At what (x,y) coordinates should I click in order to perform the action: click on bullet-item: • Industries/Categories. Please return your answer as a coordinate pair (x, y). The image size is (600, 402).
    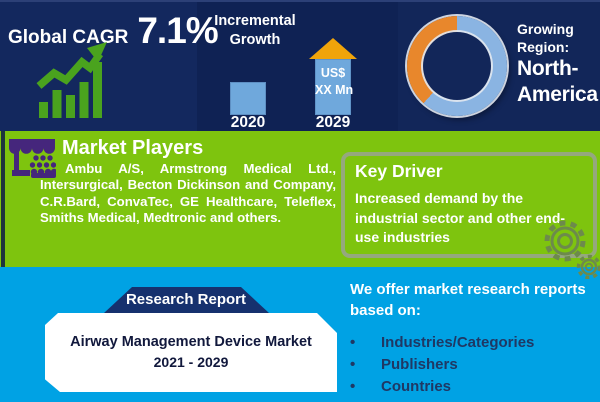
    Looking at the image, I should click on (472, 345).